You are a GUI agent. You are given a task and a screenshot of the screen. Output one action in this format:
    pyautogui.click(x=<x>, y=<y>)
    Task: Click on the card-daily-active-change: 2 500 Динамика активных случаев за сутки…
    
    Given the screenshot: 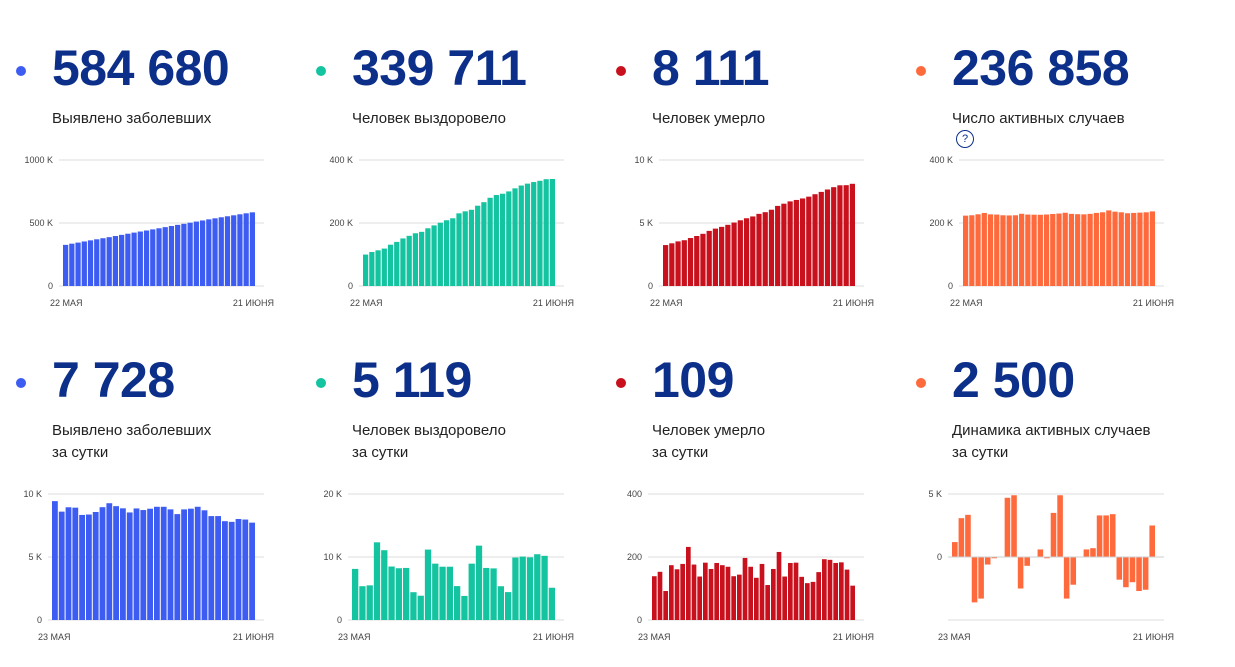 What is the action you would take?
    pyautogui.click(x=1050, y=477)
    